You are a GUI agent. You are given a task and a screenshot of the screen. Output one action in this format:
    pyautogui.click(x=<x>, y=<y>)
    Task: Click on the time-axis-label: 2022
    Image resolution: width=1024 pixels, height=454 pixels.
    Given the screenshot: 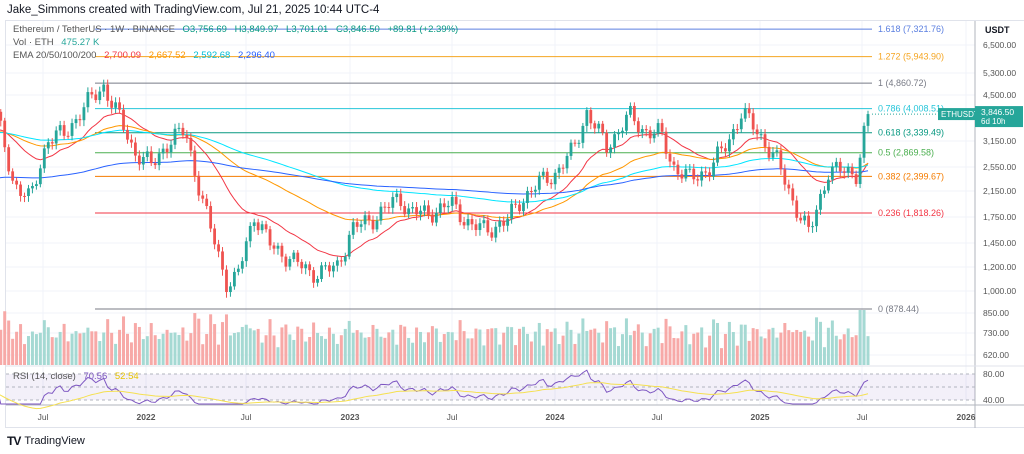 What is the action you would take?
    pyautogui.click(x=146, y=417)
    